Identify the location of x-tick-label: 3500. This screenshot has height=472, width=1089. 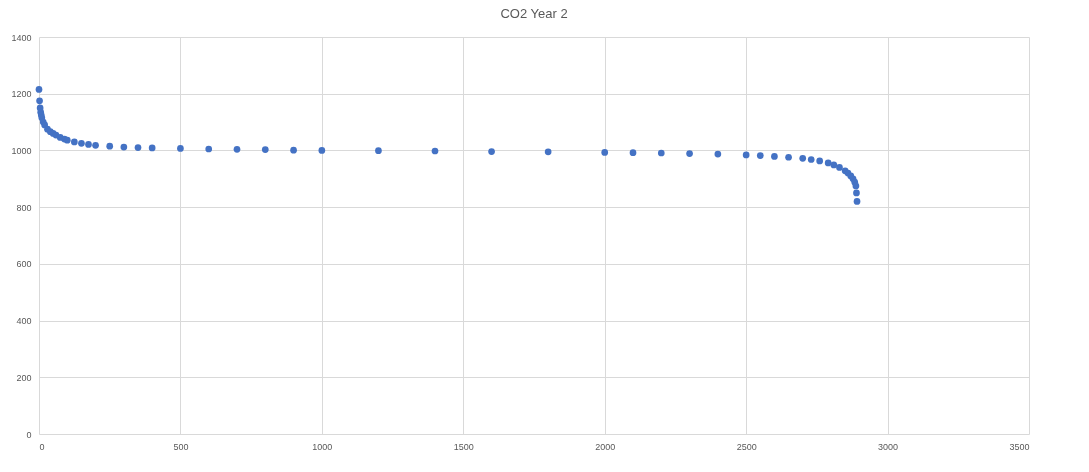
(1019, 446).